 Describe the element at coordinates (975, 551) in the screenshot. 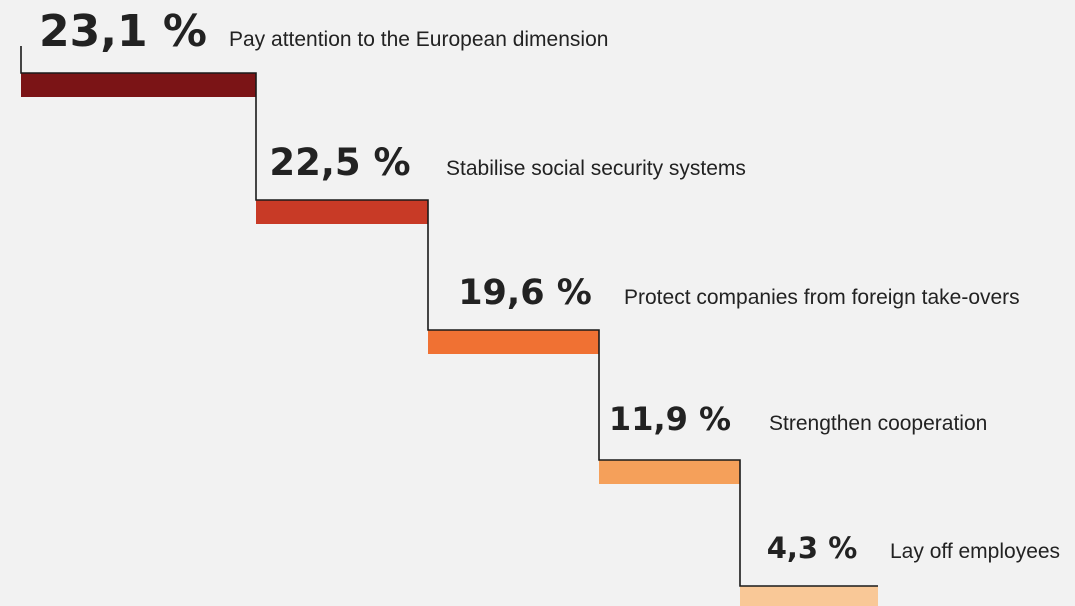

I see `category-label: Lay off employees` at that location.